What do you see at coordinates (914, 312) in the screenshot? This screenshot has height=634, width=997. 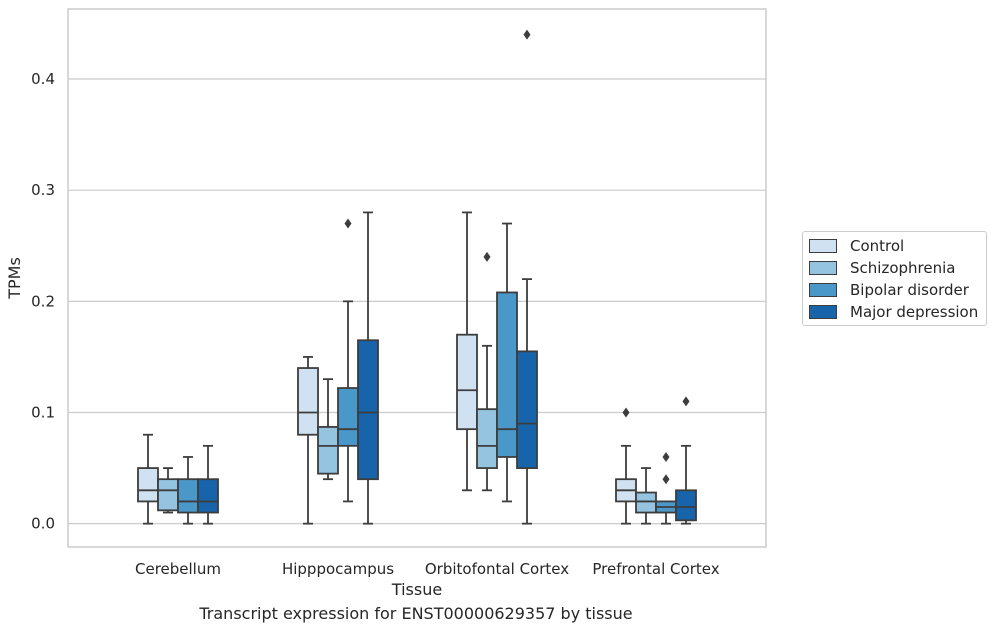 I see `legend-label-major-depression: Major depression` at bounding box center [914, 312].